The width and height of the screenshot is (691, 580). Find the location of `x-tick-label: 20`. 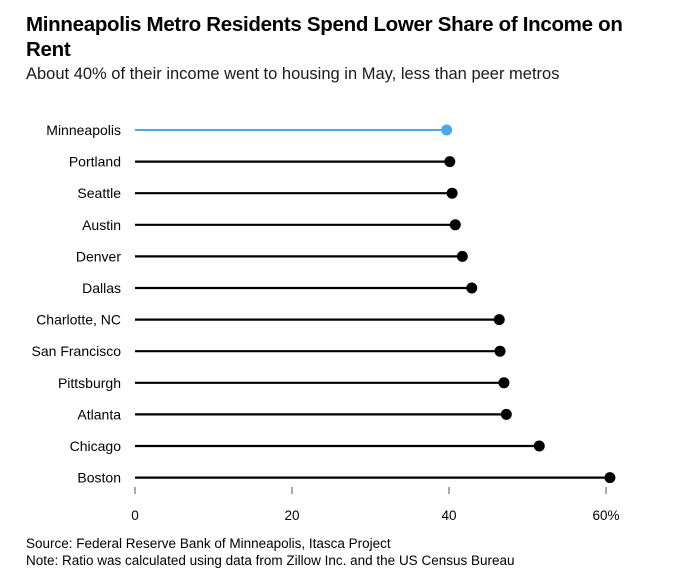

x-tick-label: 20 is located at coordinates (291, 515).